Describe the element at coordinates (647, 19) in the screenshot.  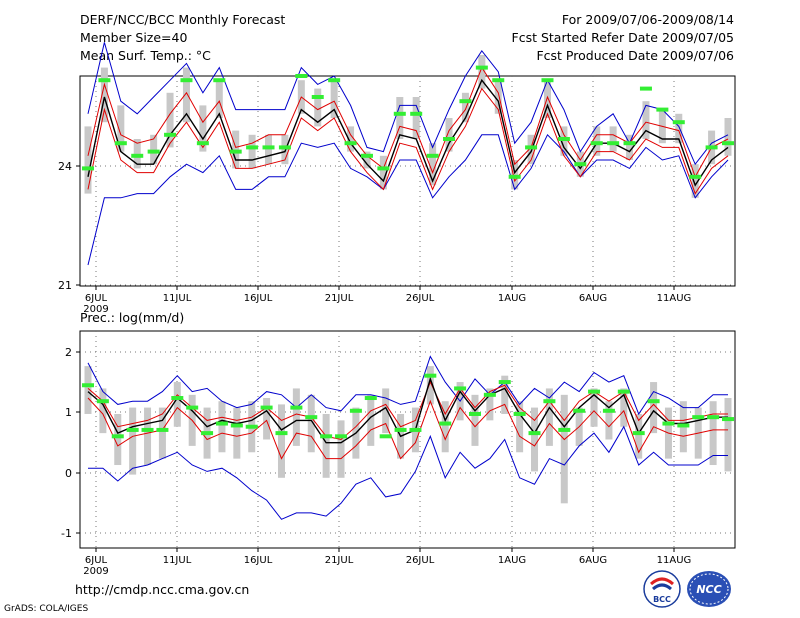
I see `forecast-period: For 2009/07/06-2009/08/14` at that location.